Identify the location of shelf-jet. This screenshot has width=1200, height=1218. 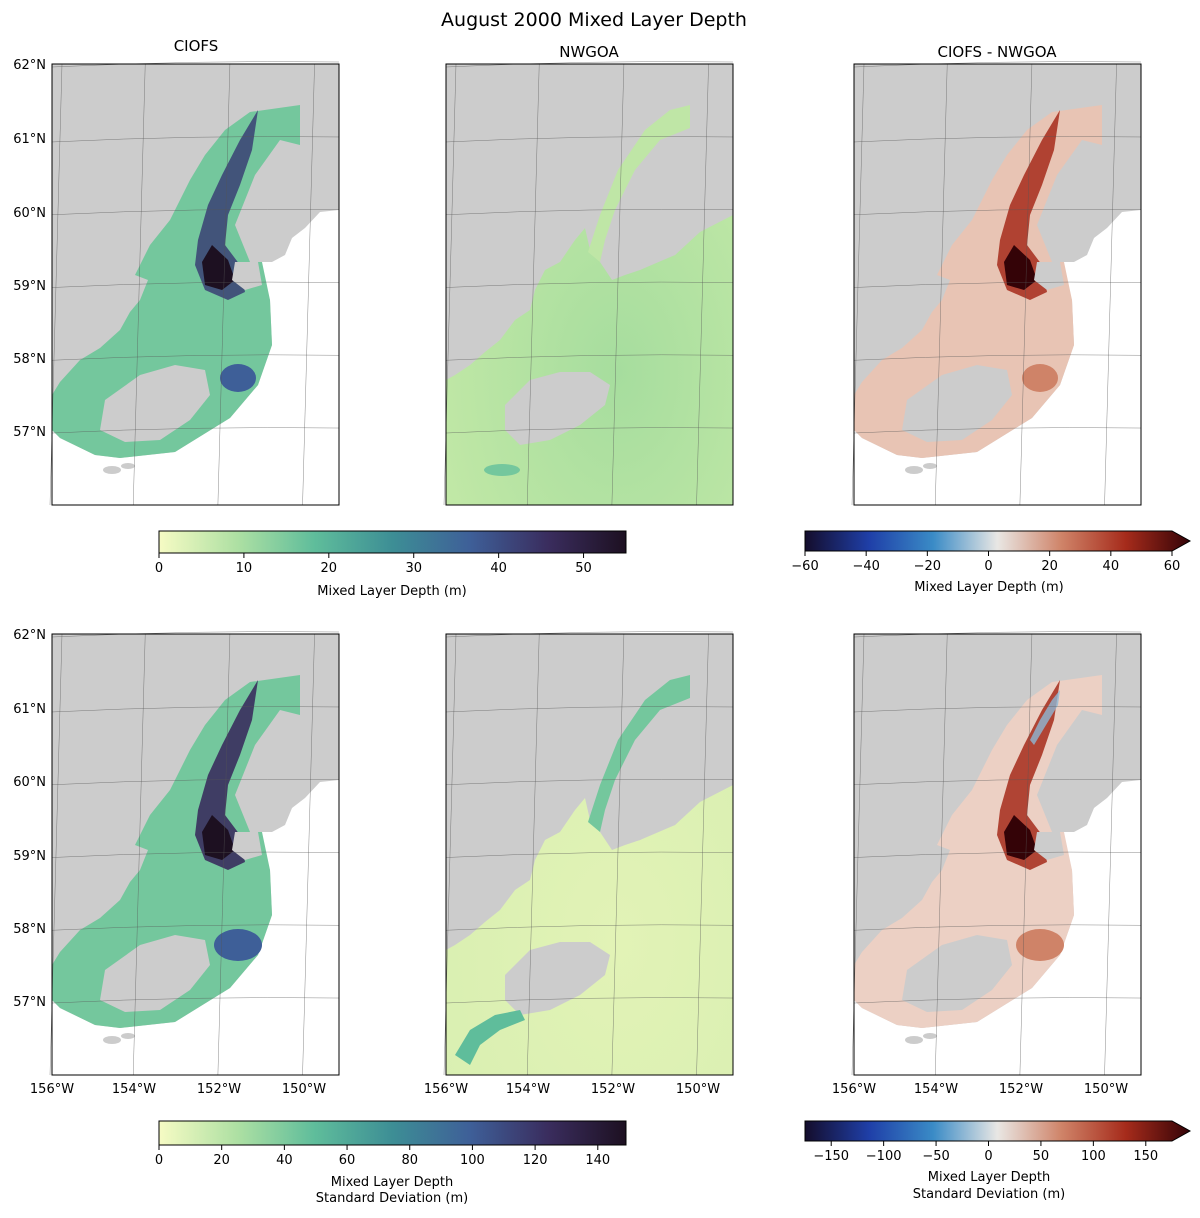
(490, 1037).